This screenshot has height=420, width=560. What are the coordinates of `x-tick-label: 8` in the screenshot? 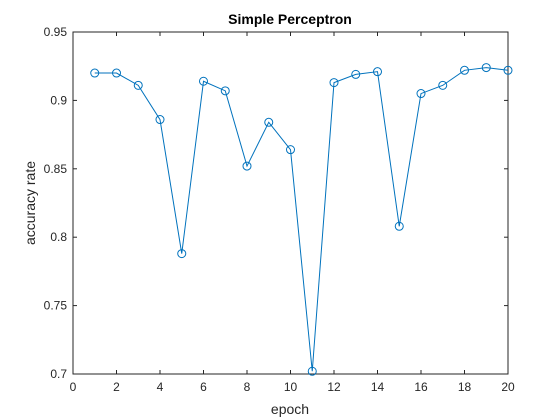 It's located at (247, 387).